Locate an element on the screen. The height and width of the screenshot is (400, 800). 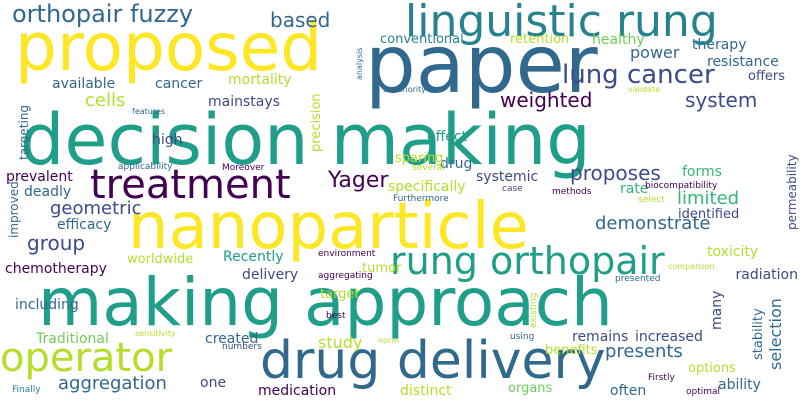
word-superiority: superiority is located at coordinates (405, 89).